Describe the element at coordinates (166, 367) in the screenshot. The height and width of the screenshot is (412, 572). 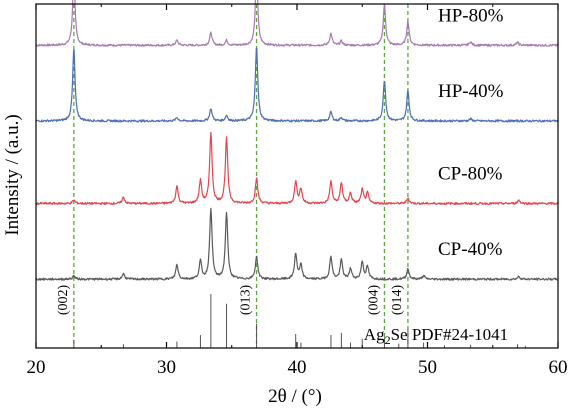
I see `x-tick-label: 30` at that location.